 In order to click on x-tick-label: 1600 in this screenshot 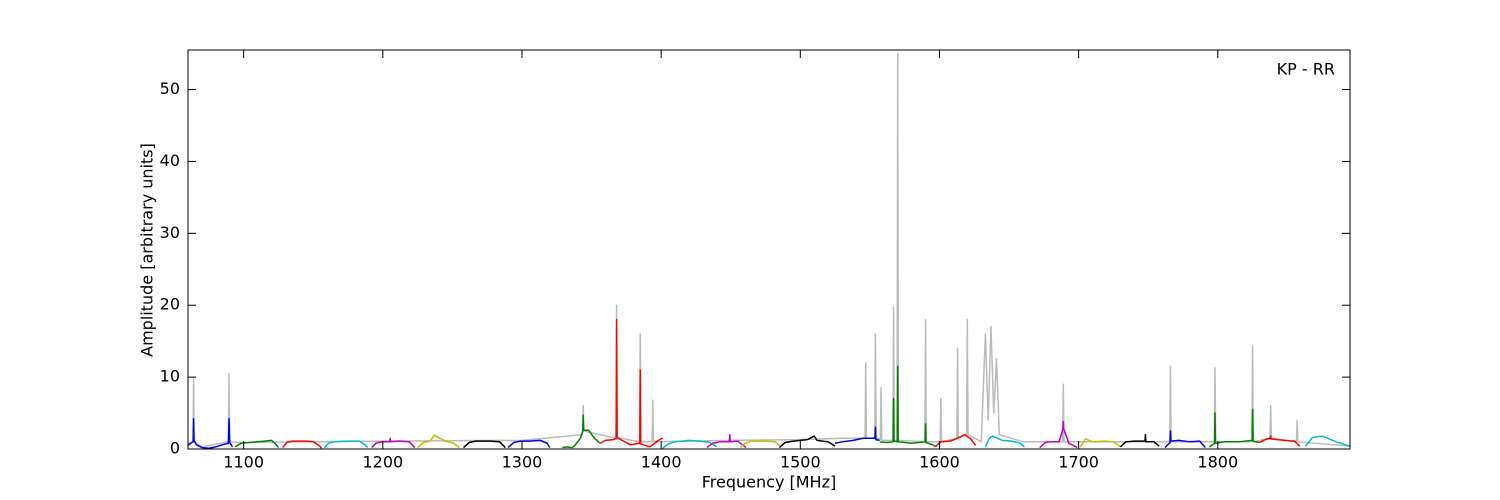, I will do `click(939, 462)`.